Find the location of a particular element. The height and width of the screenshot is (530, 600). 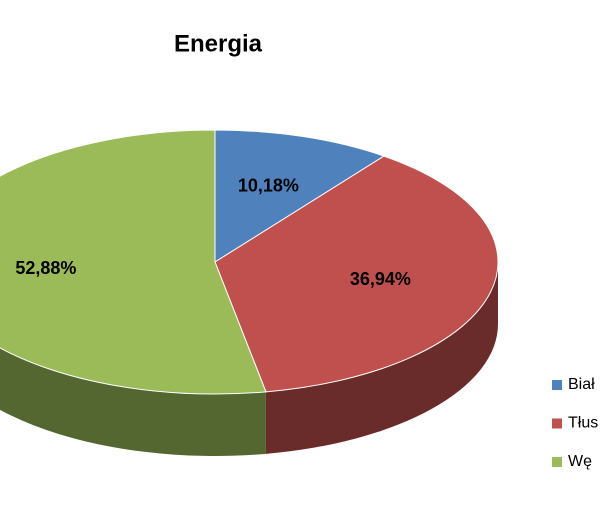

legend-label: Wę is located at coordinates (580, 461).